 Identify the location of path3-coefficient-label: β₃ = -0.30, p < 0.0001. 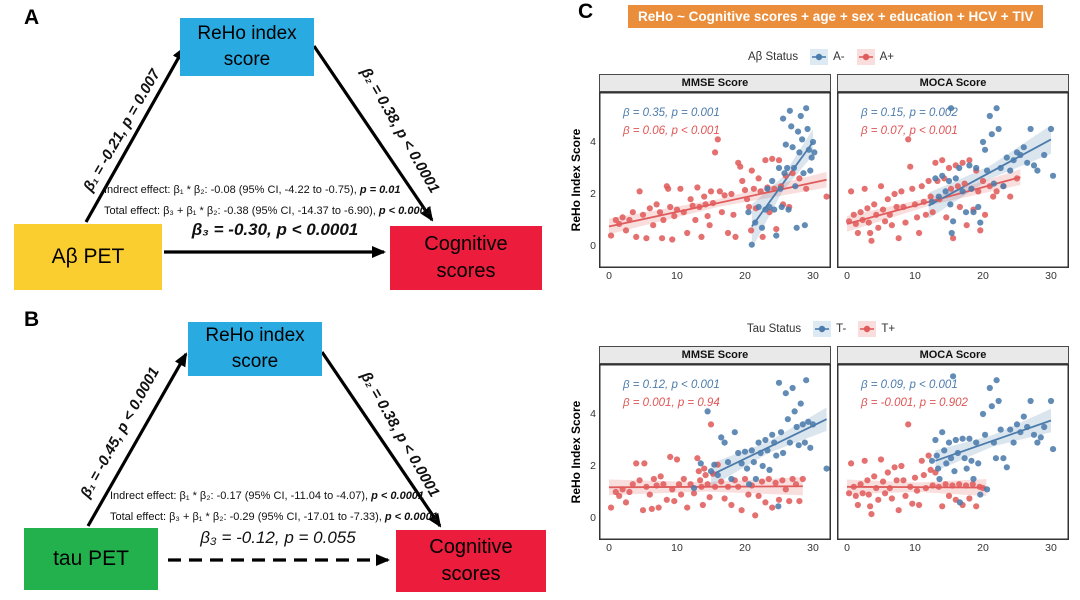
(275, 229).